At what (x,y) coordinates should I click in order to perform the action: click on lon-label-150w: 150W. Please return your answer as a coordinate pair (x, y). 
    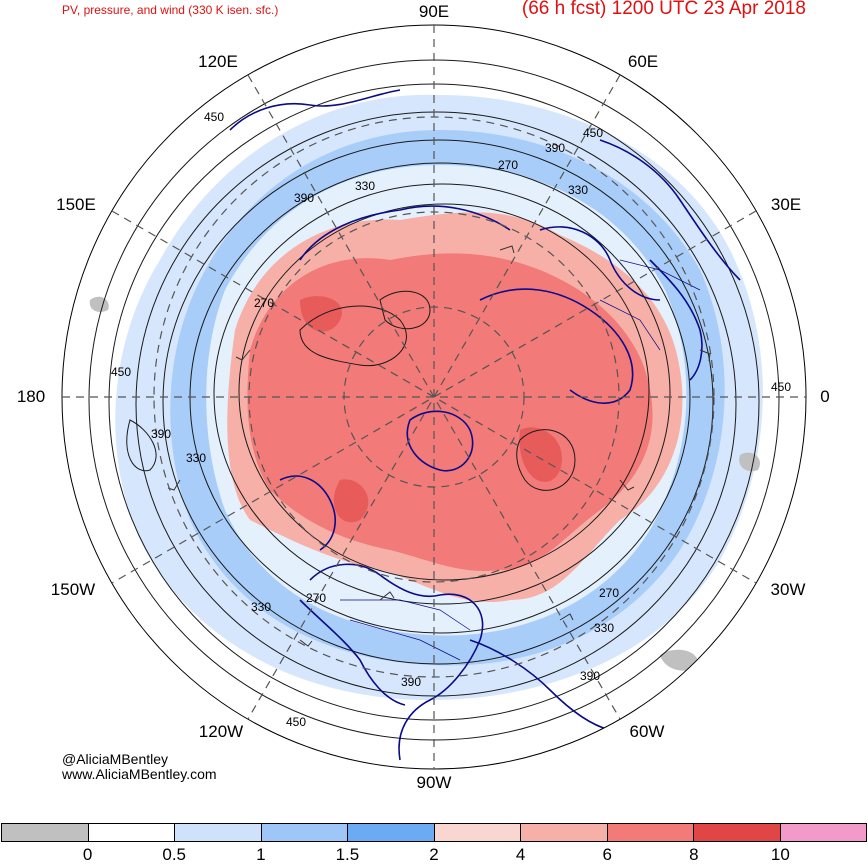
    Looking at the image, I should click on (73, 589).